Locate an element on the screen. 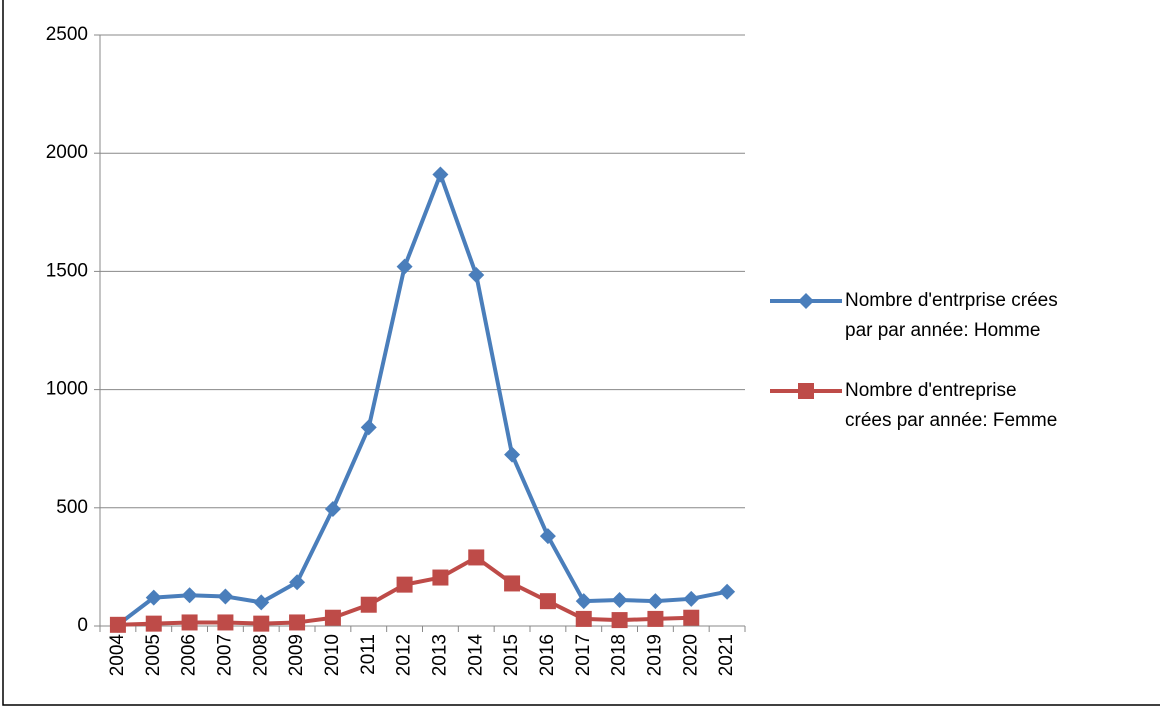 This screenshot has height=708, width=1160. x-tick-label: 2017 is located at coordinates (583, 655).